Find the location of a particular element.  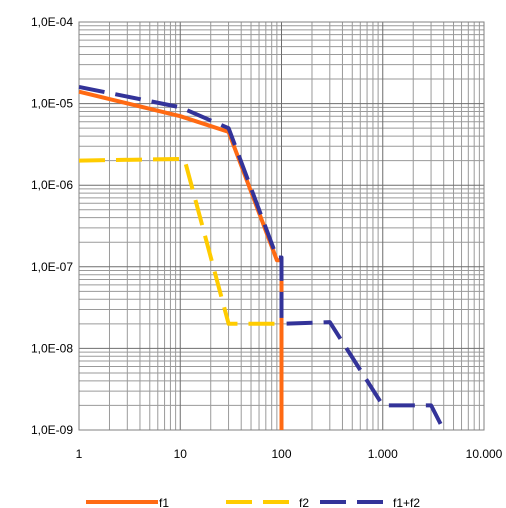

y-tick-label: 1,0E-07 is located at coordinates (52, 267).